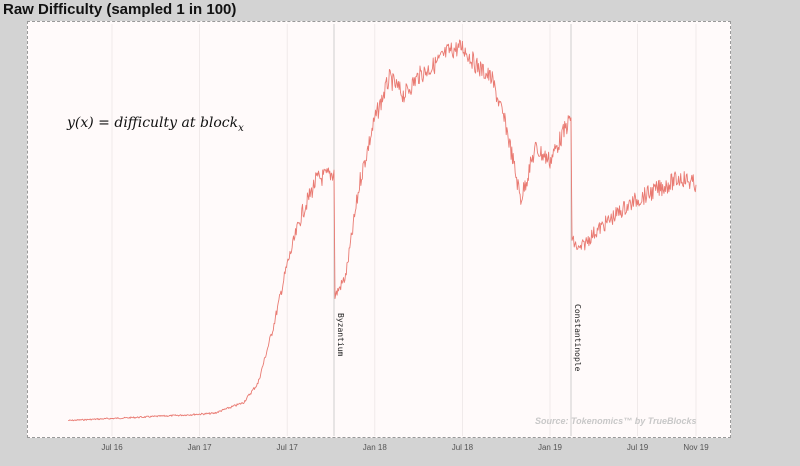 The height and width of the screenshot is (466, 800). What do you see at coordinates (616, 421) in the screenshot?
I see `source-credit: Source: Tokenomics™ by TrueBlocks` at bounding box center [616, 421].